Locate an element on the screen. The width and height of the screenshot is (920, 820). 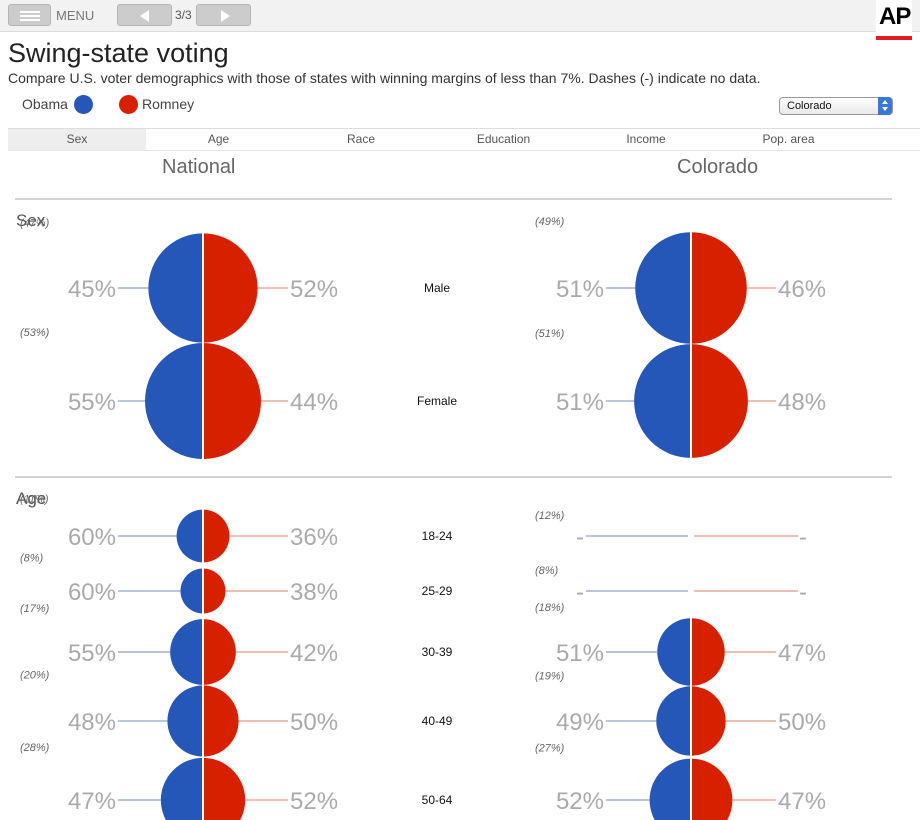
national-sex-female-share: (53%) is located at coordinates (35, 333).